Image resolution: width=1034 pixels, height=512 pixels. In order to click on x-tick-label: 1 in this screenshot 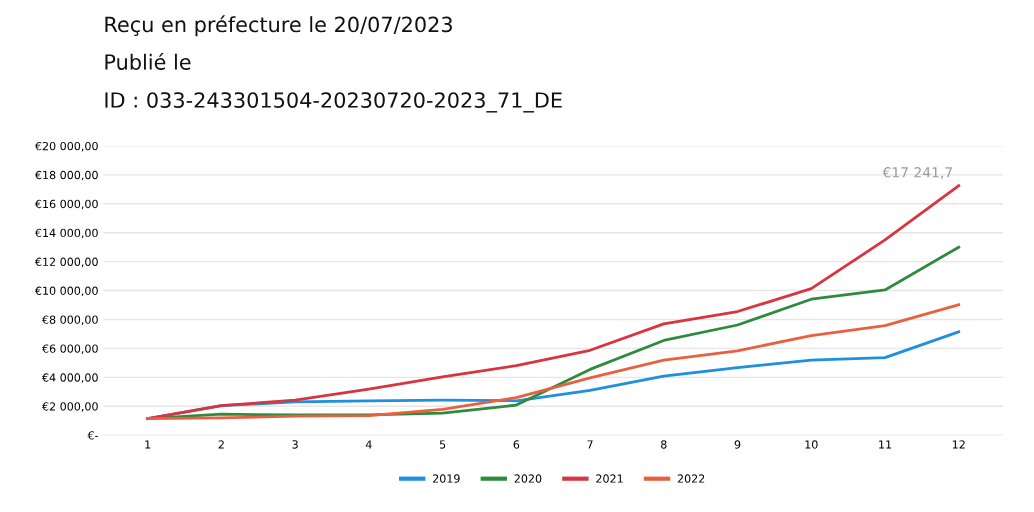, I will do `click(148, 444)`.